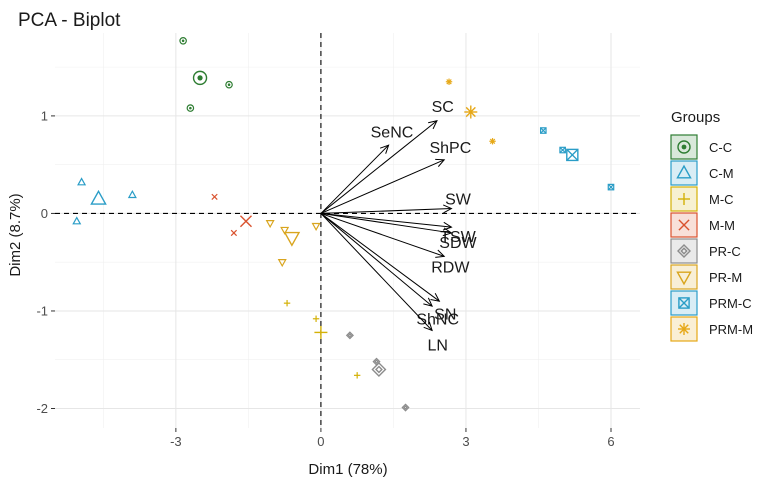  What do you see at coordinates (440, 162) in the screenshot?
I see `arrowhead-shpc` at bounding box center [440, 162].